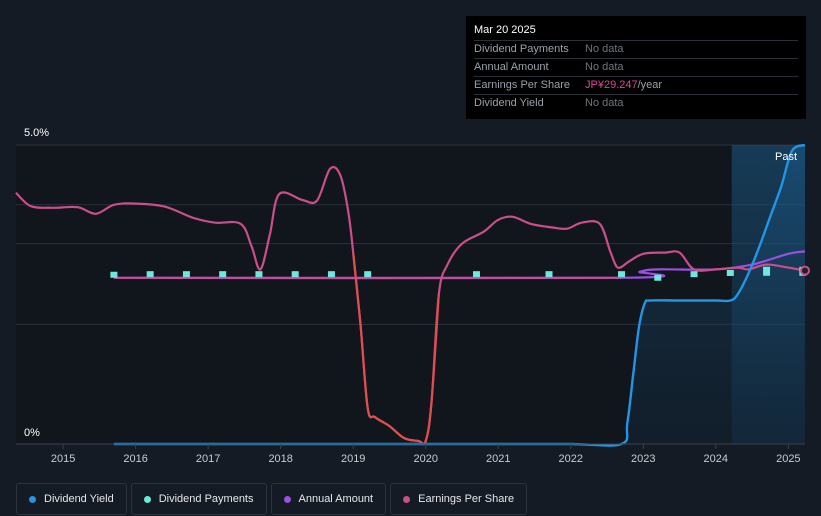  Describe the element at coordinates (611, 85) in the screenshot. I see `tooltip-value: JP¥29.247` at that location.